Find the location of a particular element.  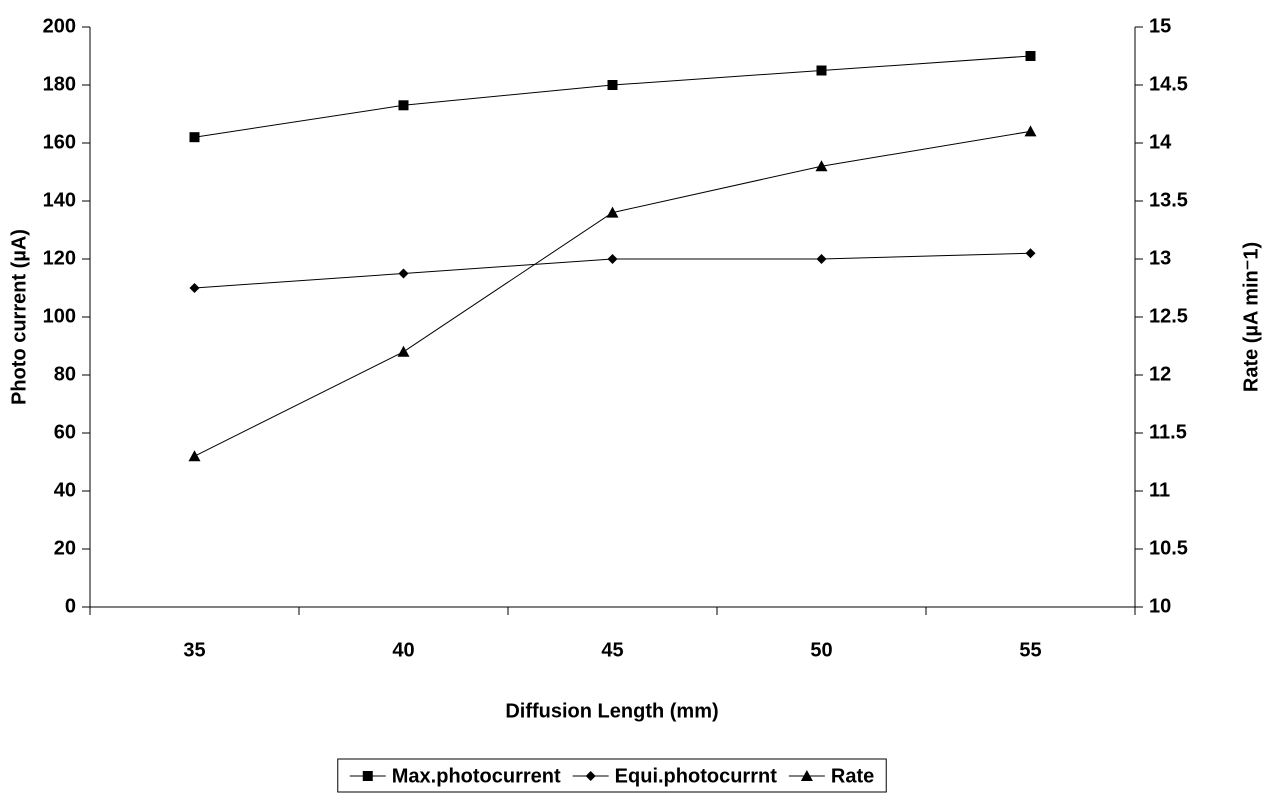

y-tick-label: 180 is located at coordinates (59, 84).